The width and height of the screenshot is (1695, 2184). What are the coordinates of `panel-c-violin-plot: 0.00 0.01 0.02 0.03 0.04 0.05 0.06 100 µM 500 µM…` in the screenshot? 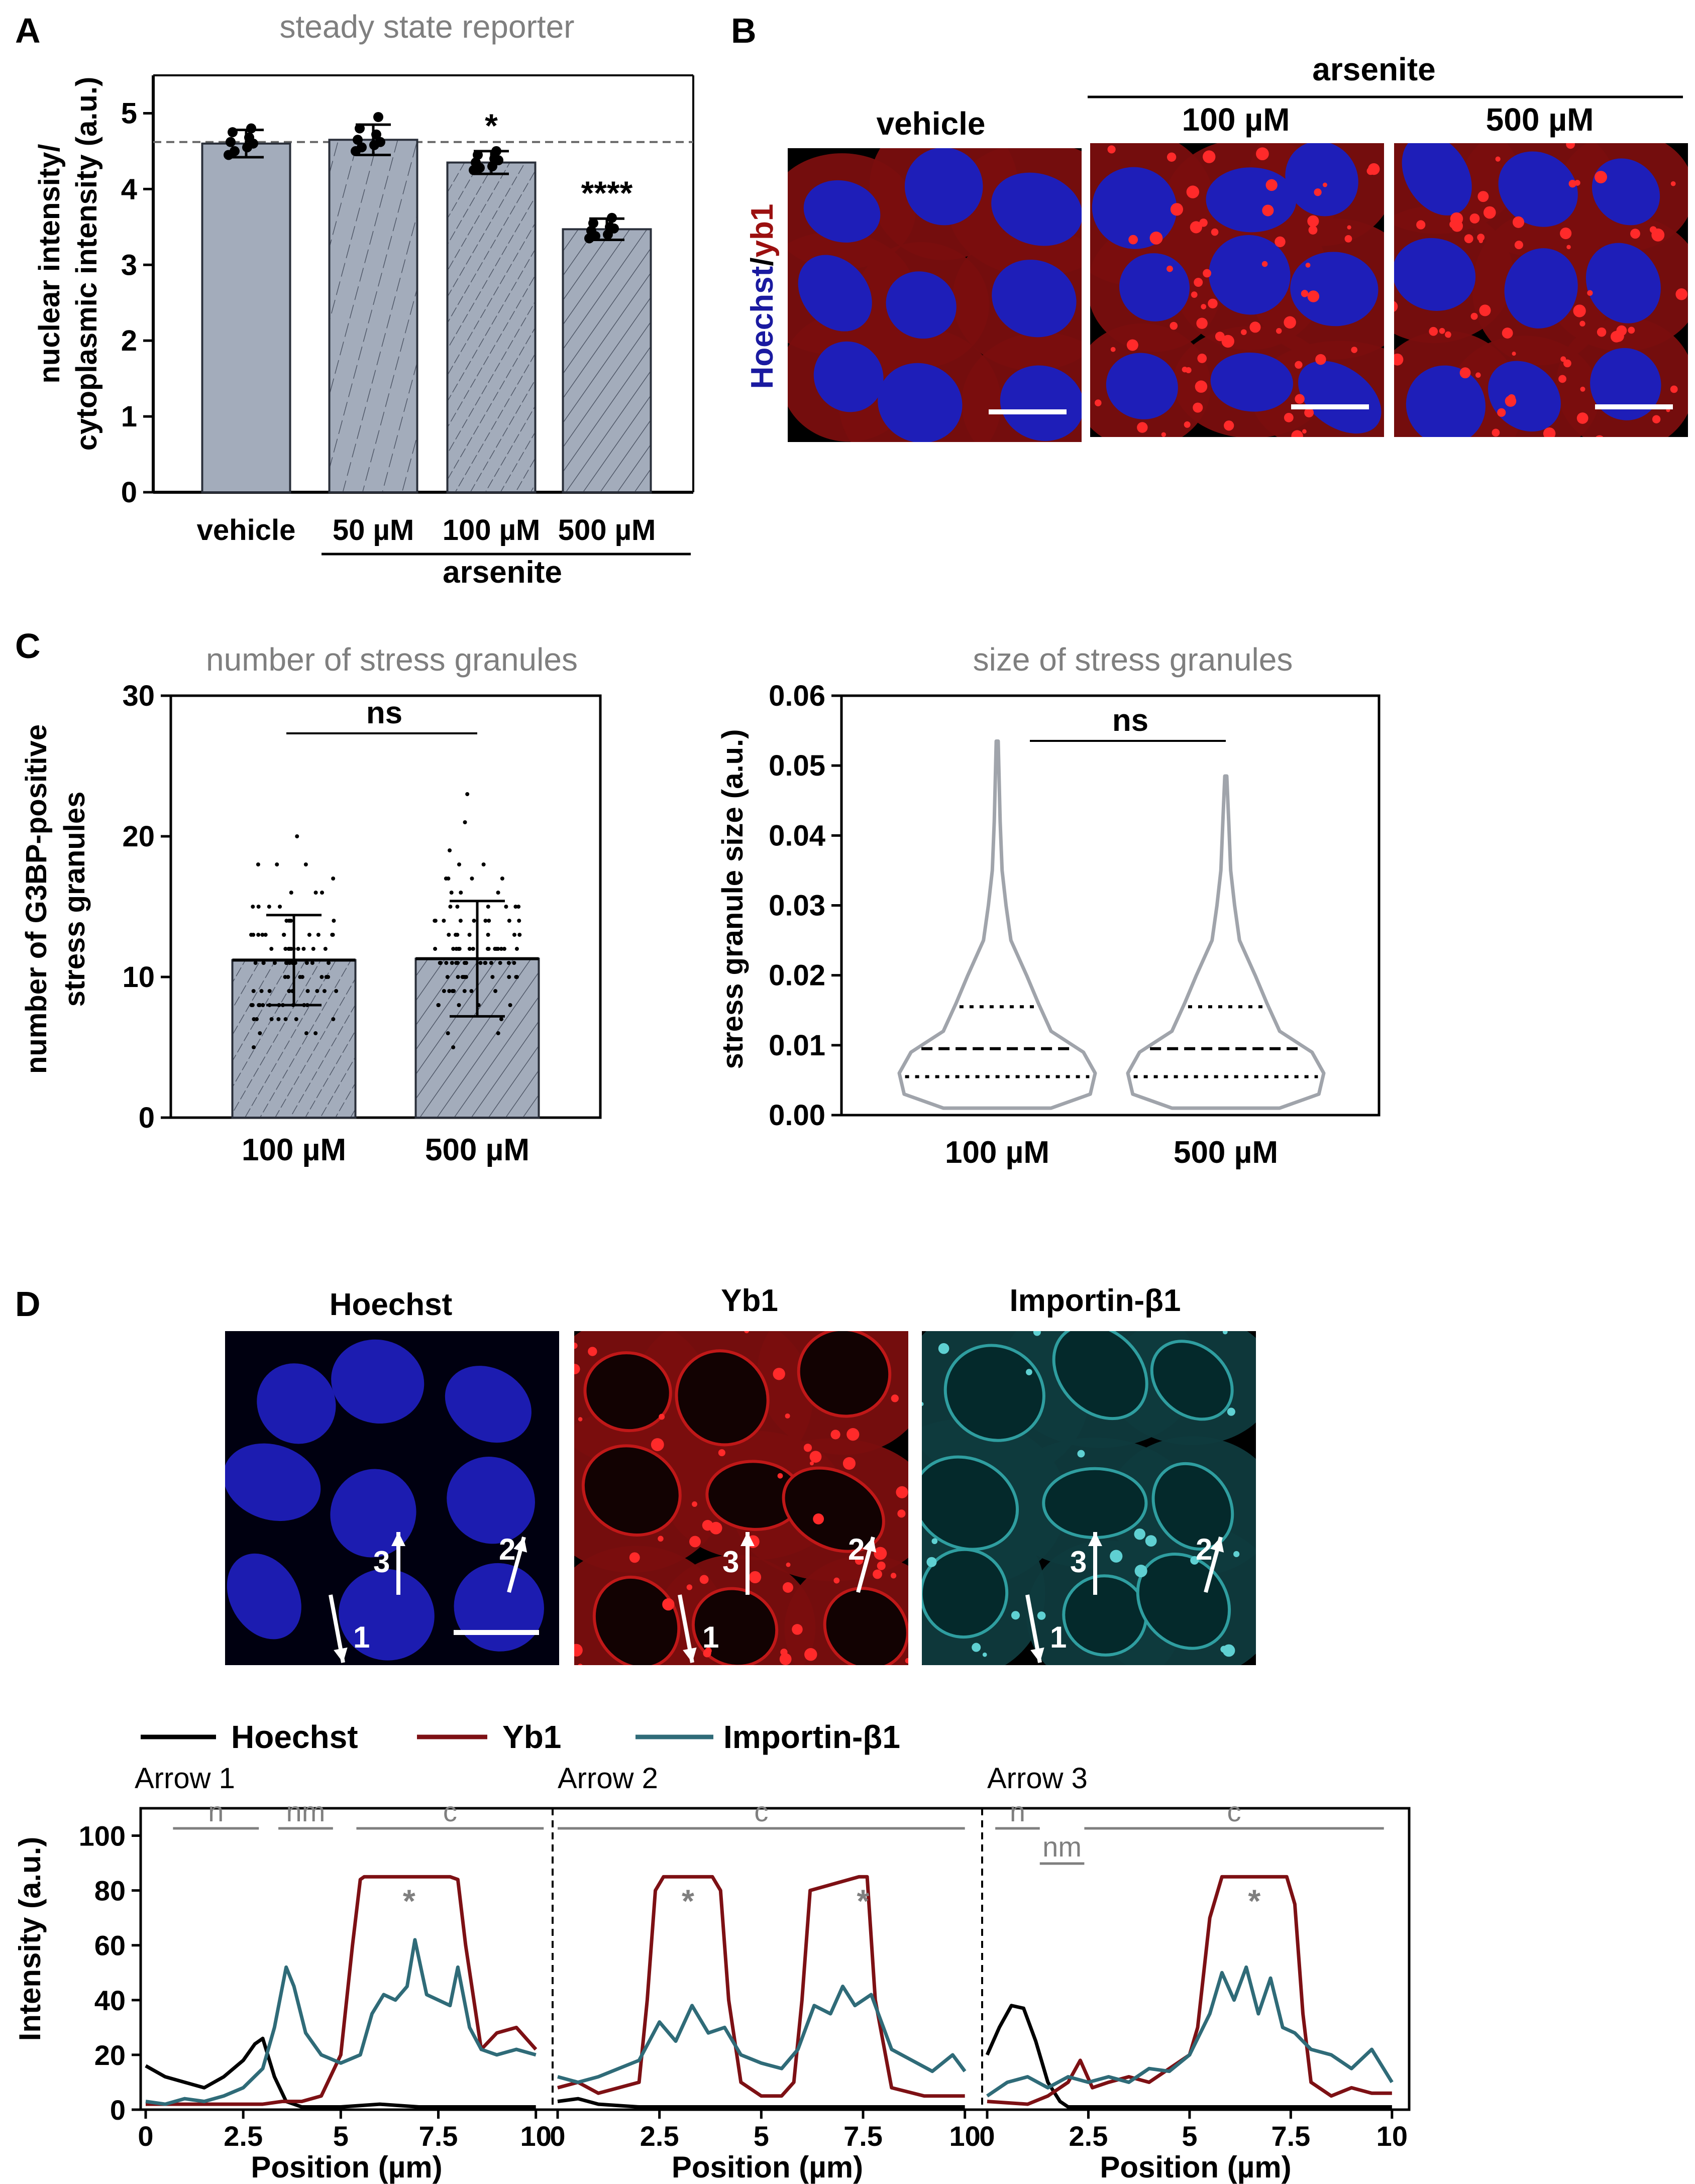 It's located at (1075, 925).